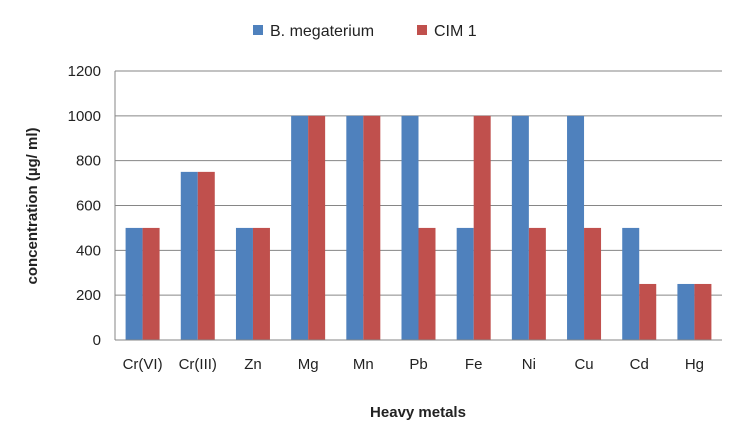  What do you see at coordinates (520, 227) in the screenshot?
I see `bar-b-megaterium-ni` at bounding box center [520, 227].